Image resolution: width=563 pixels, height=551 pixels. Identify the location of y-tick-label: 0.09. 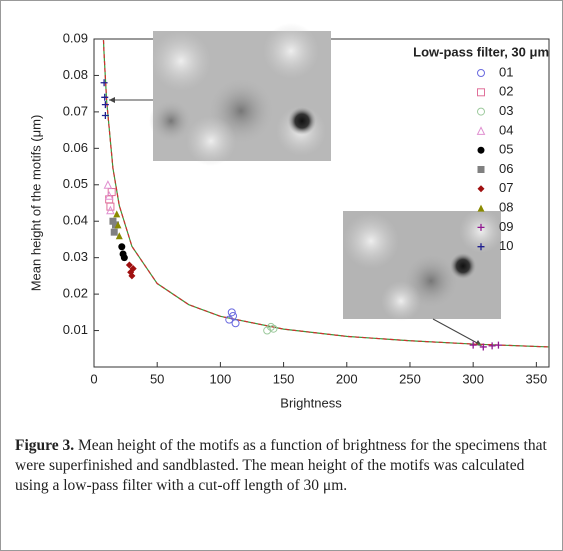
(75, 37).